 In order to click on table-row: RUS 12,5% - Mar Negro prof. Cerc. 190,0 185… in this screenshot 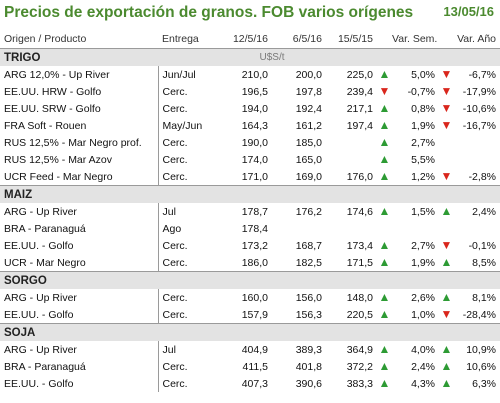, I will do `click(250, 142)`.